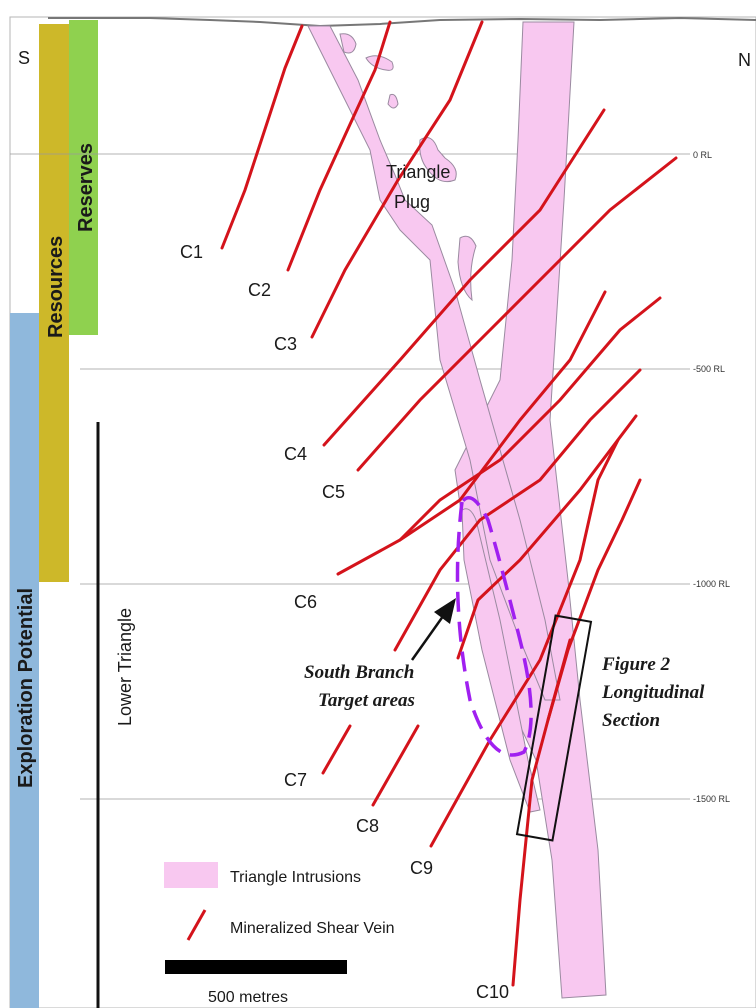 The width and height of the screenshot is (756, 1008). I want to click on target-label-line-1: South Branch, so click(359, 672).